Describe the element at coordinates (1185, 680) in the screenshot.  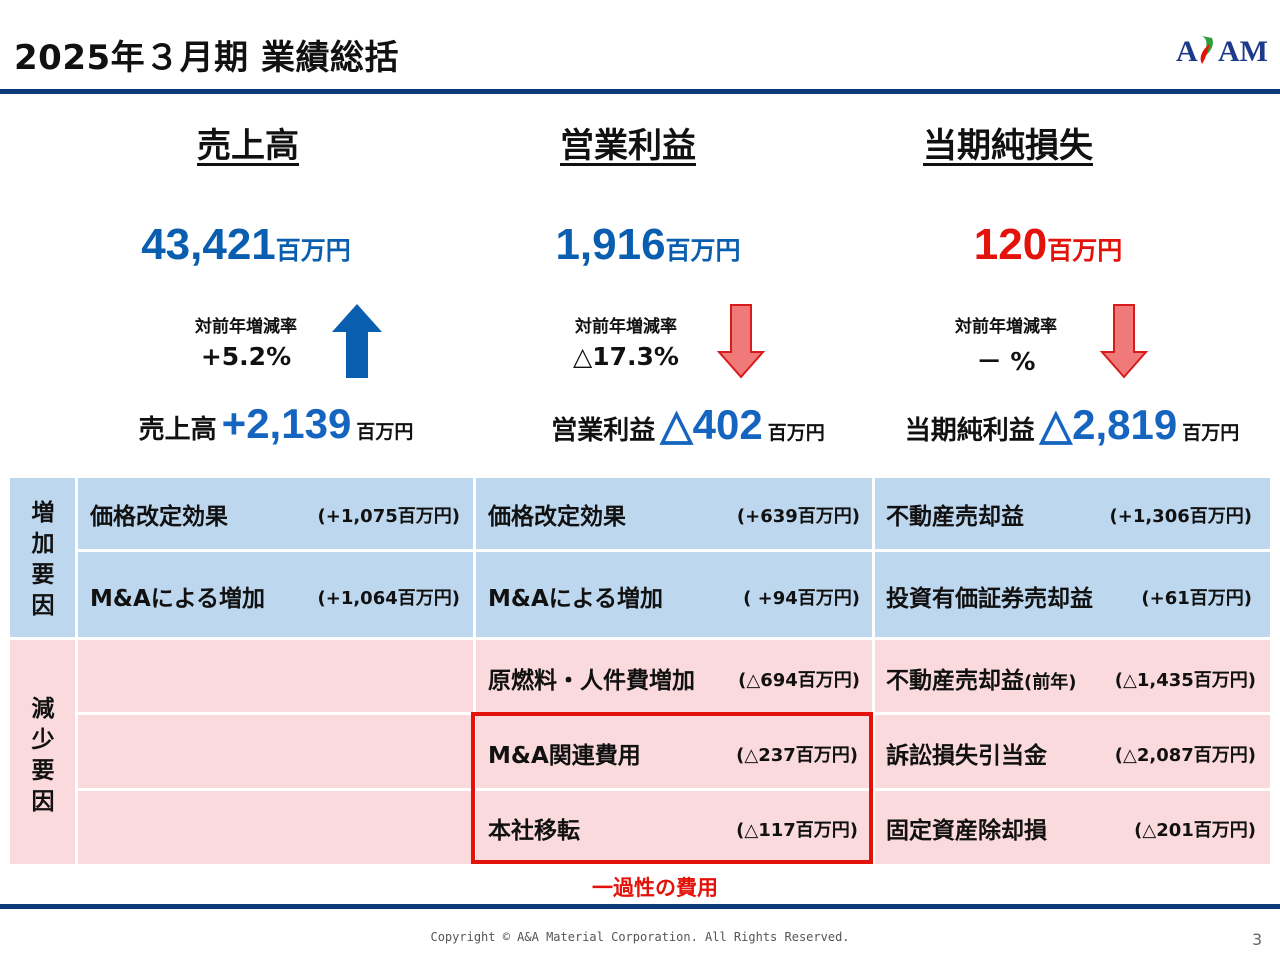
I see `table-cell-value: (△1,435百万円)` at that location.